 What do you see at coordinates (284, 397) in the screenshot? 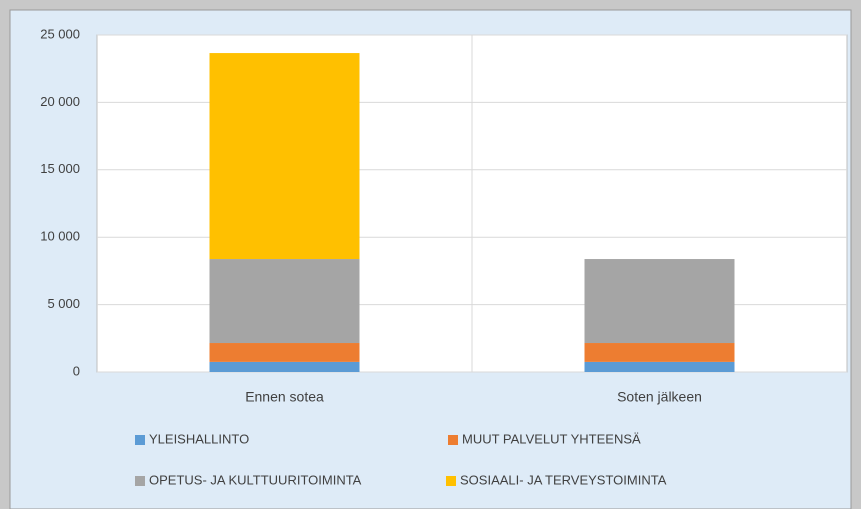
I see `x-tick-label: Ennen sotea` at bounding box center [284, 397].